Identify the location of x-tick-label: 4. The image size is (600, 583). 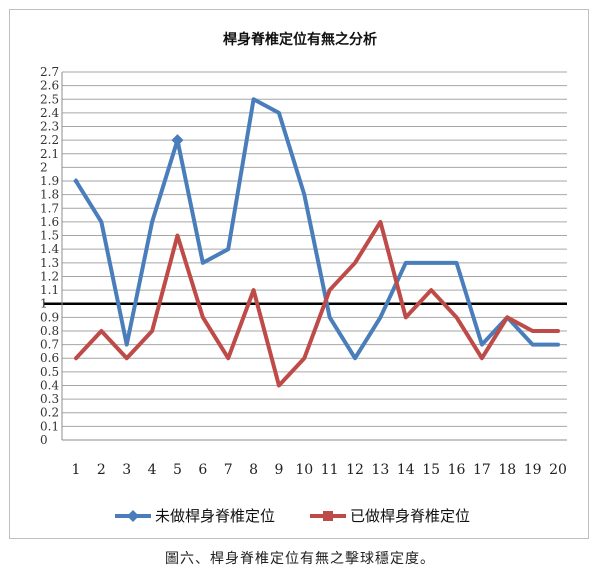
(152, 470).